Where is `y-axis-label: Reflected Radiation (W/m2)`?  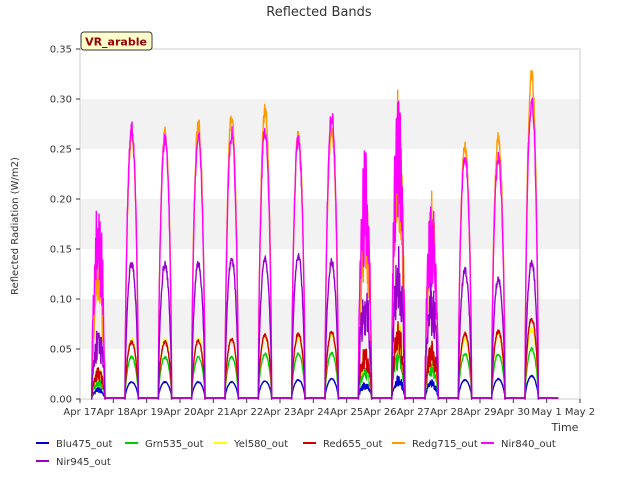 y-axis-label: Reflected Radiation (W/m2) is located at coordinates (15, 226).